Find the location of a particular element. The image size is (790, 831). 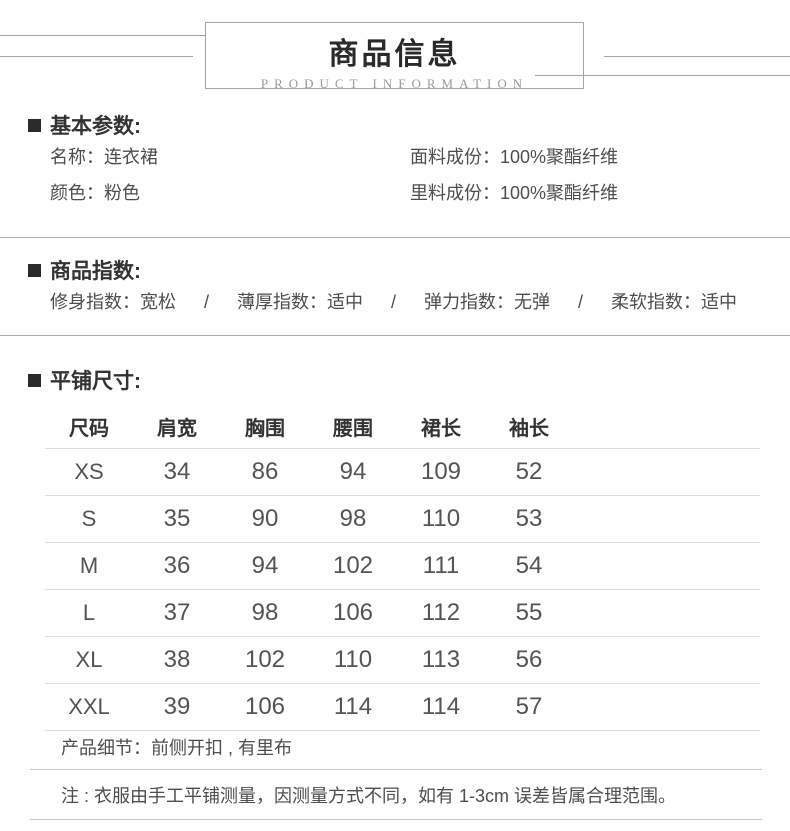

value-cell: 109 is located at coordinates (441, 472).